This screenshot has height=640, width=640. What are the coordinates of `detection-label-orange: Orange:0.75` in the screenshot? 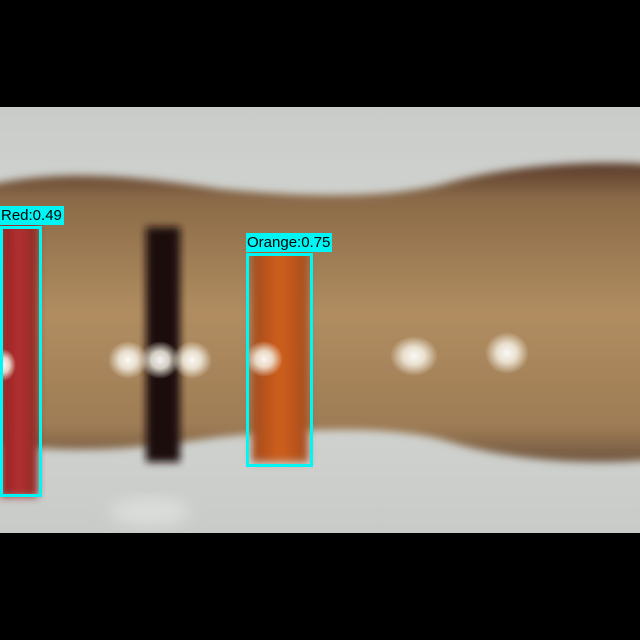 It's located at (289, 242).